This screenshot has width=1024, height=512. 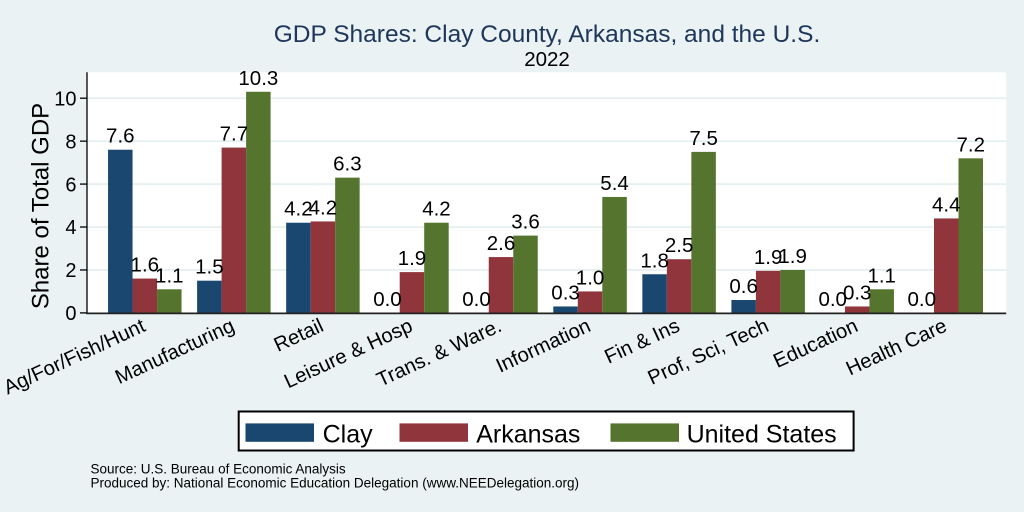 I want to click on svg-text: 7.5, so click(x=703, y=138).